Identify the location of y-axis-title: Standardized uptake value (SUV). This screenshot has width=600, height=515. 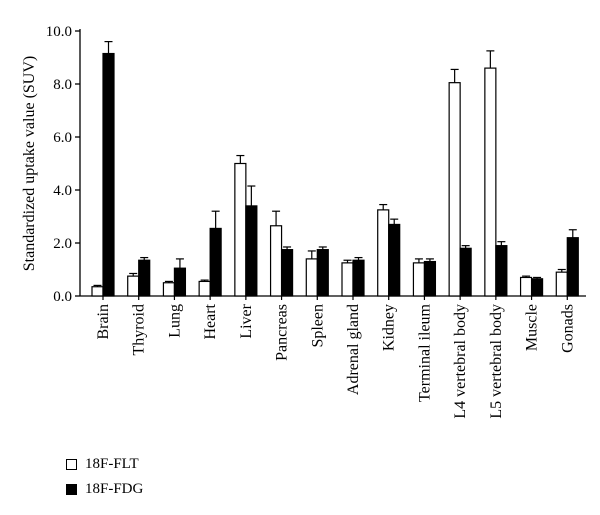
(29, 163).